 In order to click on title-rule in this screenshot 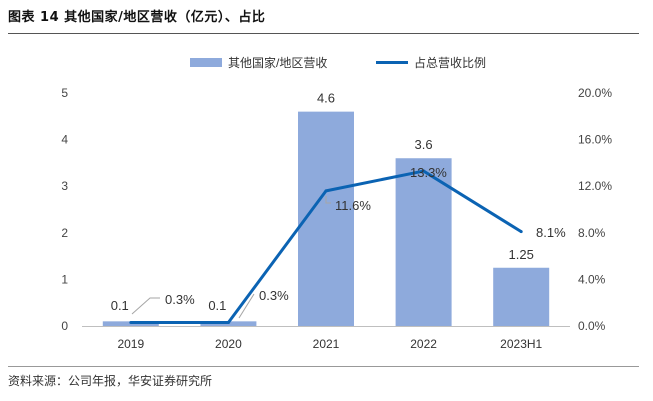, I will do `click(323, 33)`.